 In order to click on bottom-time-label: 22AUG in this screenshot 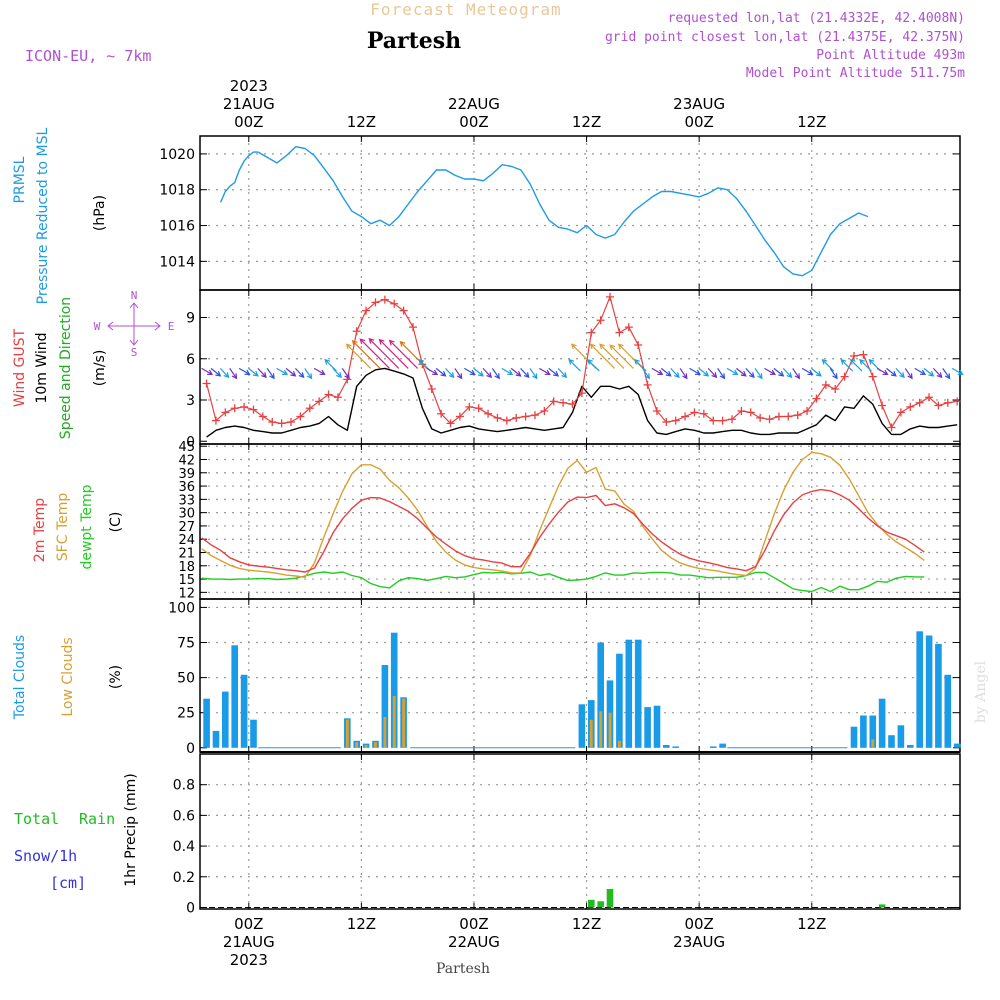, I will do `click(474, 942)`.